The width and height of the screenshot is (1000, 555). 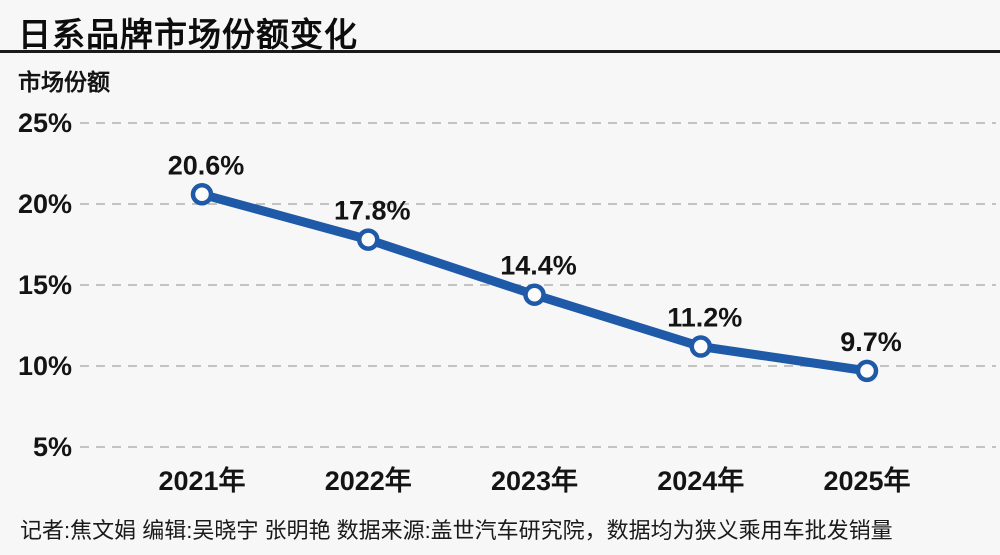 What do you see at coordinates (372, 211) in the screenshot?
I see `data-point-label: 17.8%` at bounding box center [372, 211].